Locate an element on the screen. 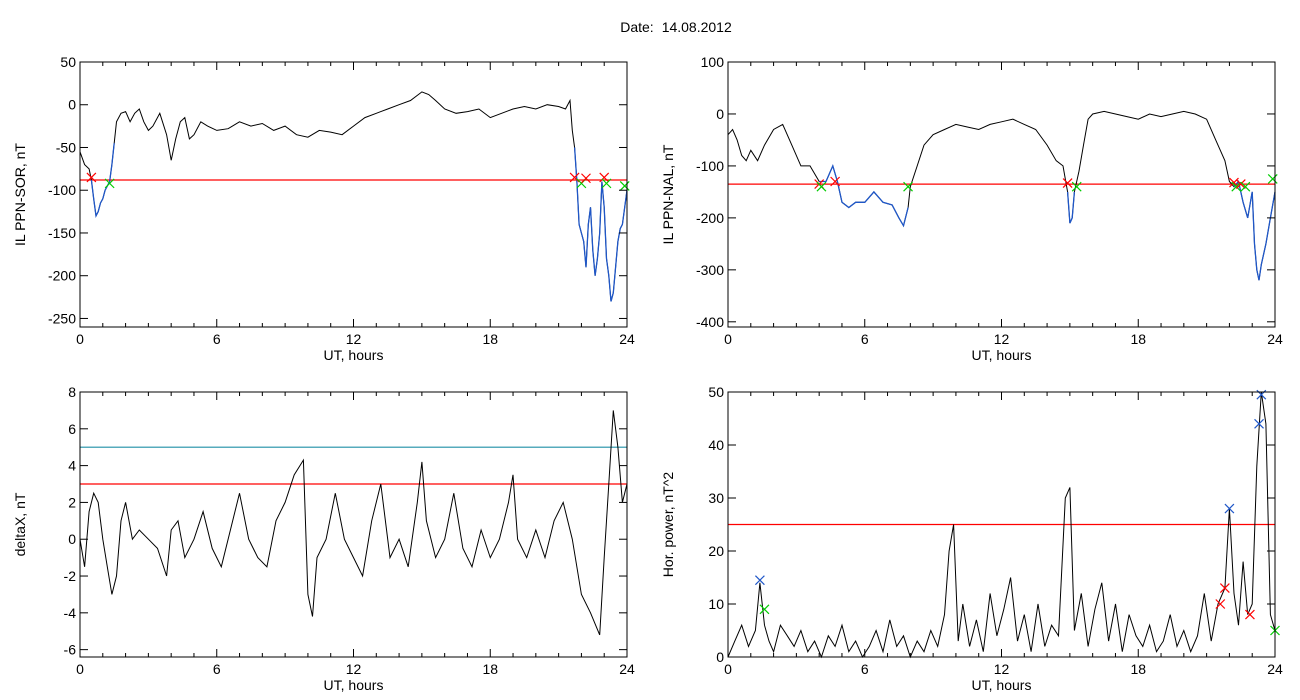 This screenshot has height=700, width=1300. y-tick-label: 8 is located at coordinates (72, 392).